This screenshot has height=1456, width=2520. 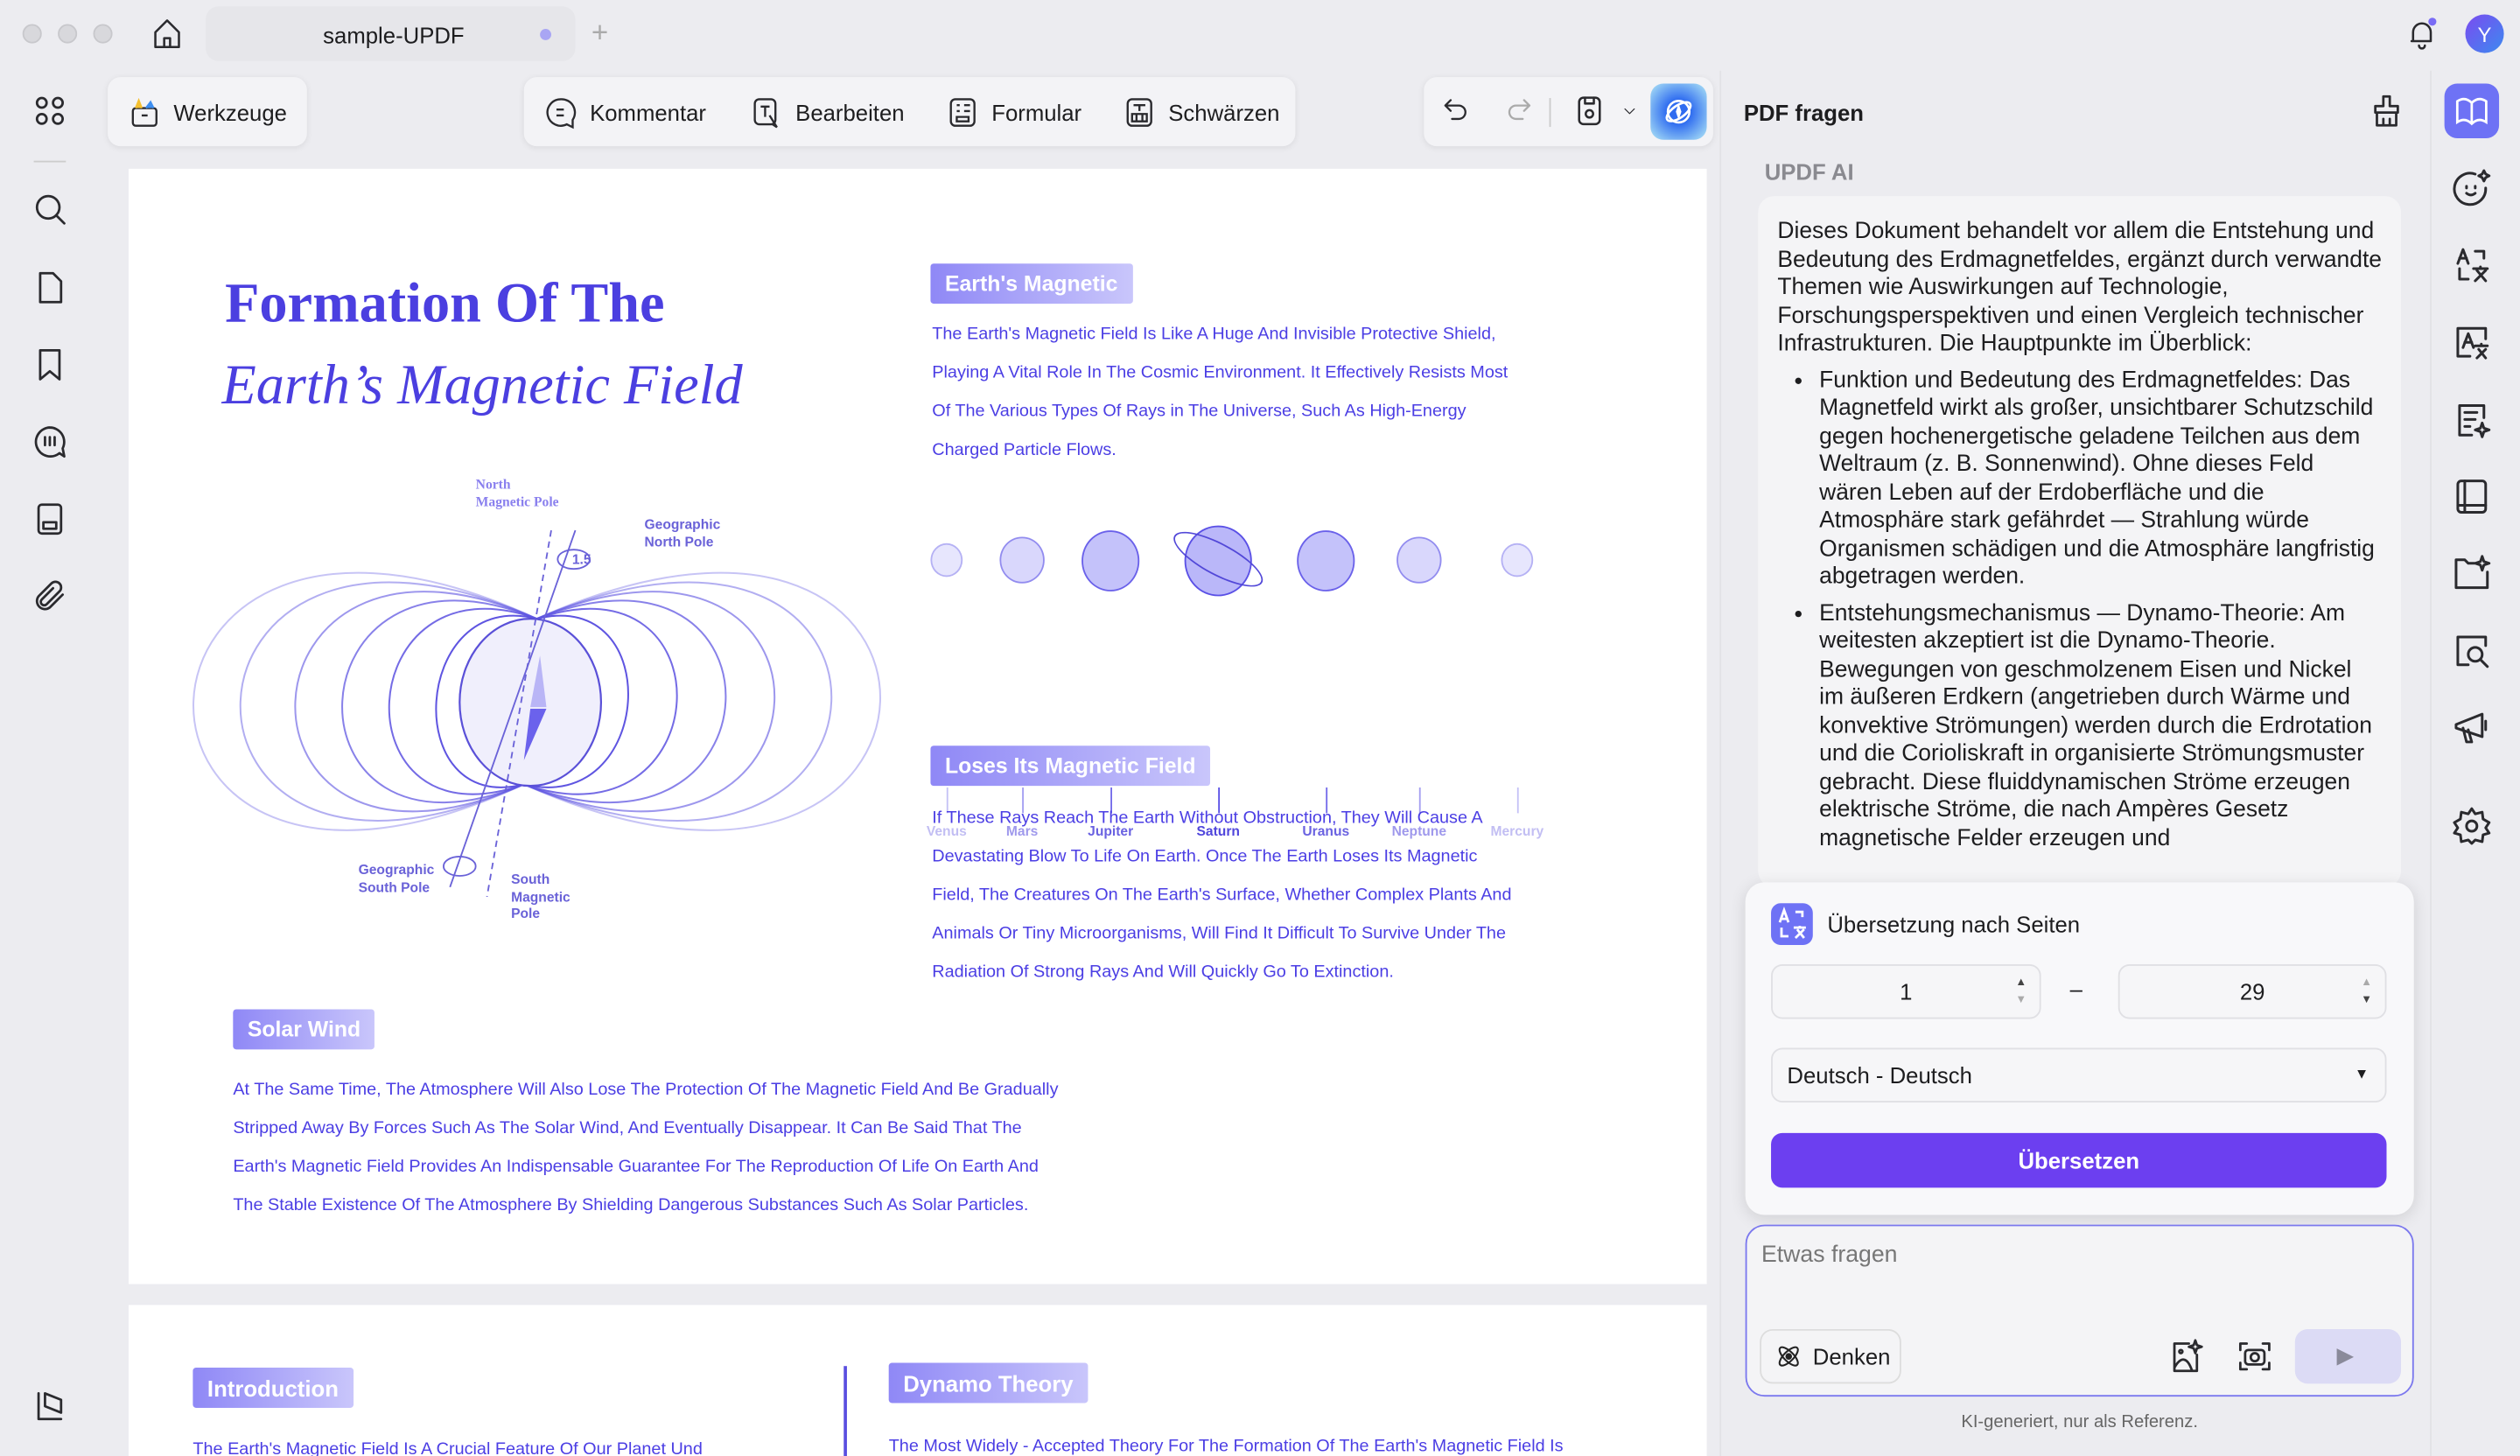 I want to click on search-icon, so click(x=50, y=209).